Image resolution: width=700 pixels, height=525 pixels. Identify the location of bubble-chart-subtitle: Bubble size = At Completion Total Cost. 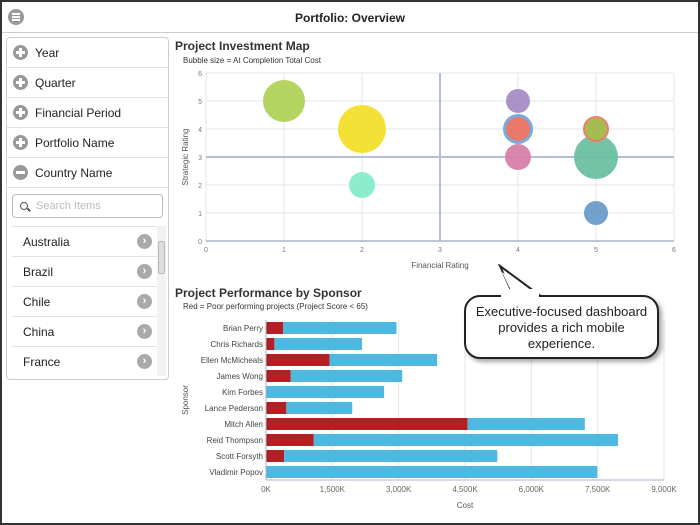
(252, 60).